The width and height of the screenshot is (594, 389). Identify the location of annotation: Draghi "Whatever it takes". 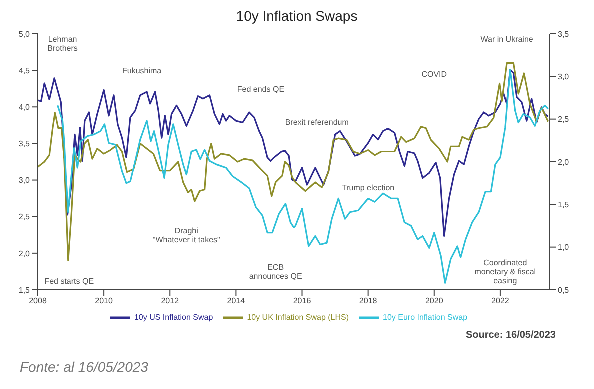
(186, 235).